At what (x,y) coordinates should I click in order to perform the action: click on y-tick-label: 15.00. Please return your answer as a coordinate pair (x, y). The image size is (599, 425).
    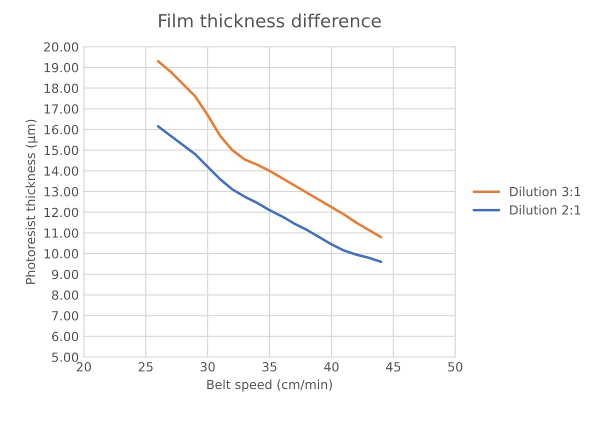
    Looking at the image, I should click on (61, 151).